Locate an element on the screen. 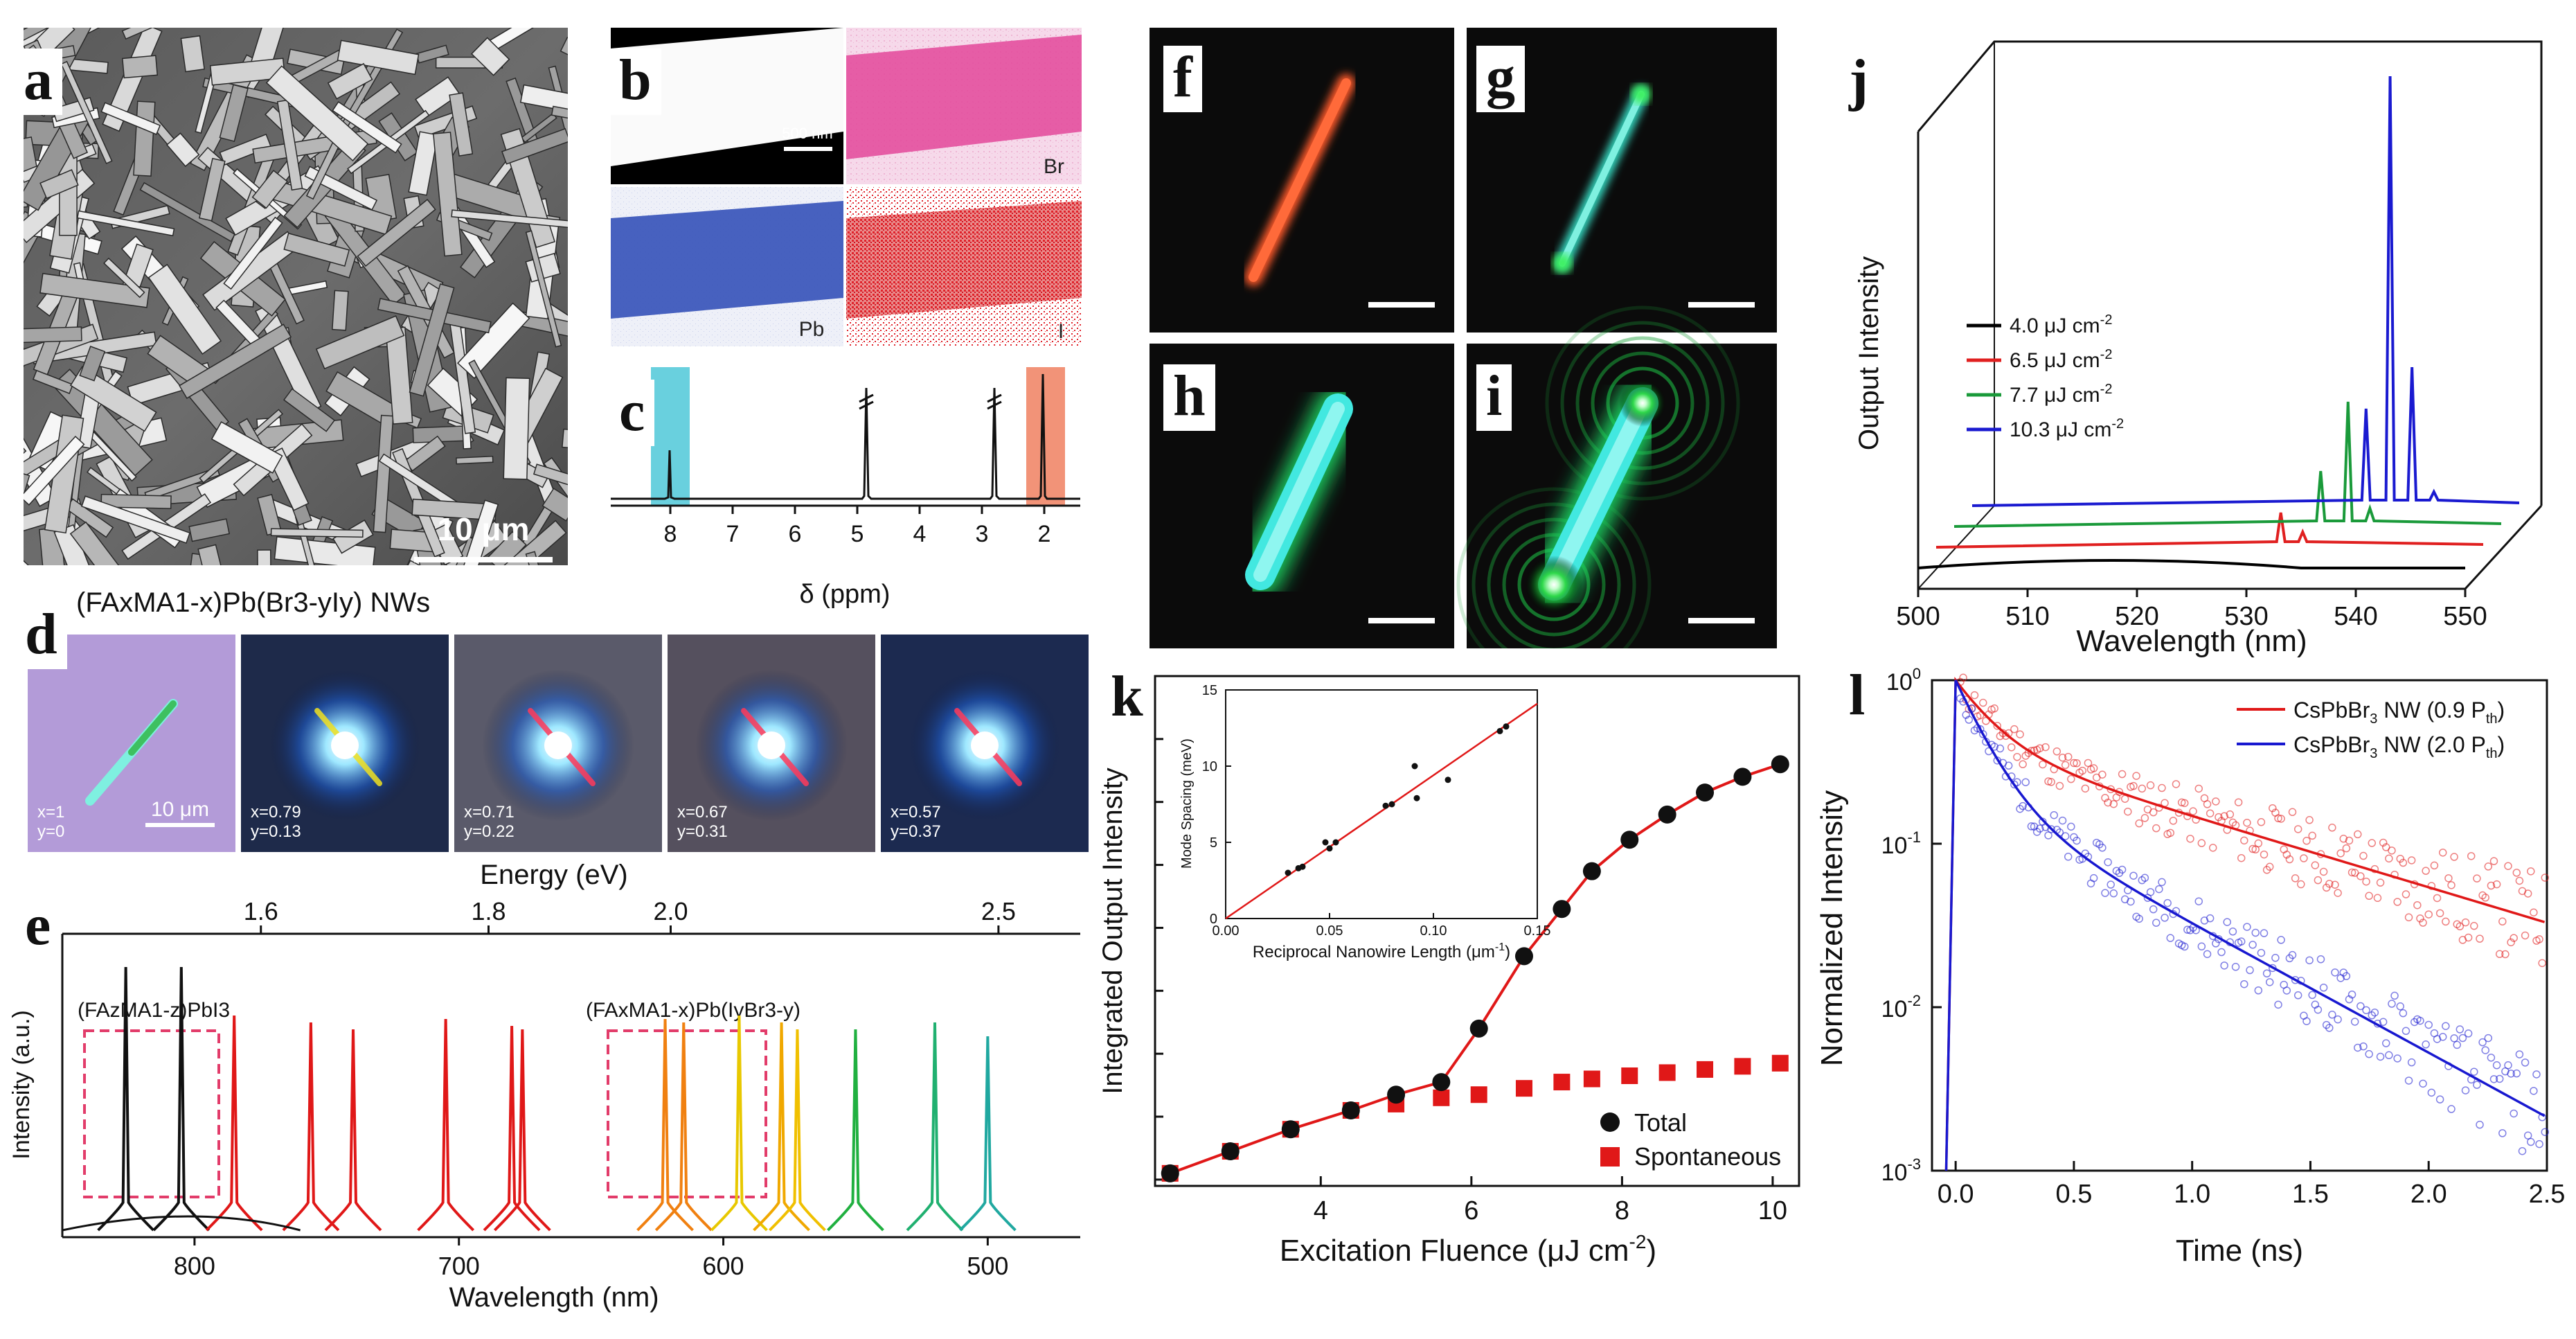 The image size is (2576, 1339). composition-x: x=0.57 is located at coordinates (916, 812).